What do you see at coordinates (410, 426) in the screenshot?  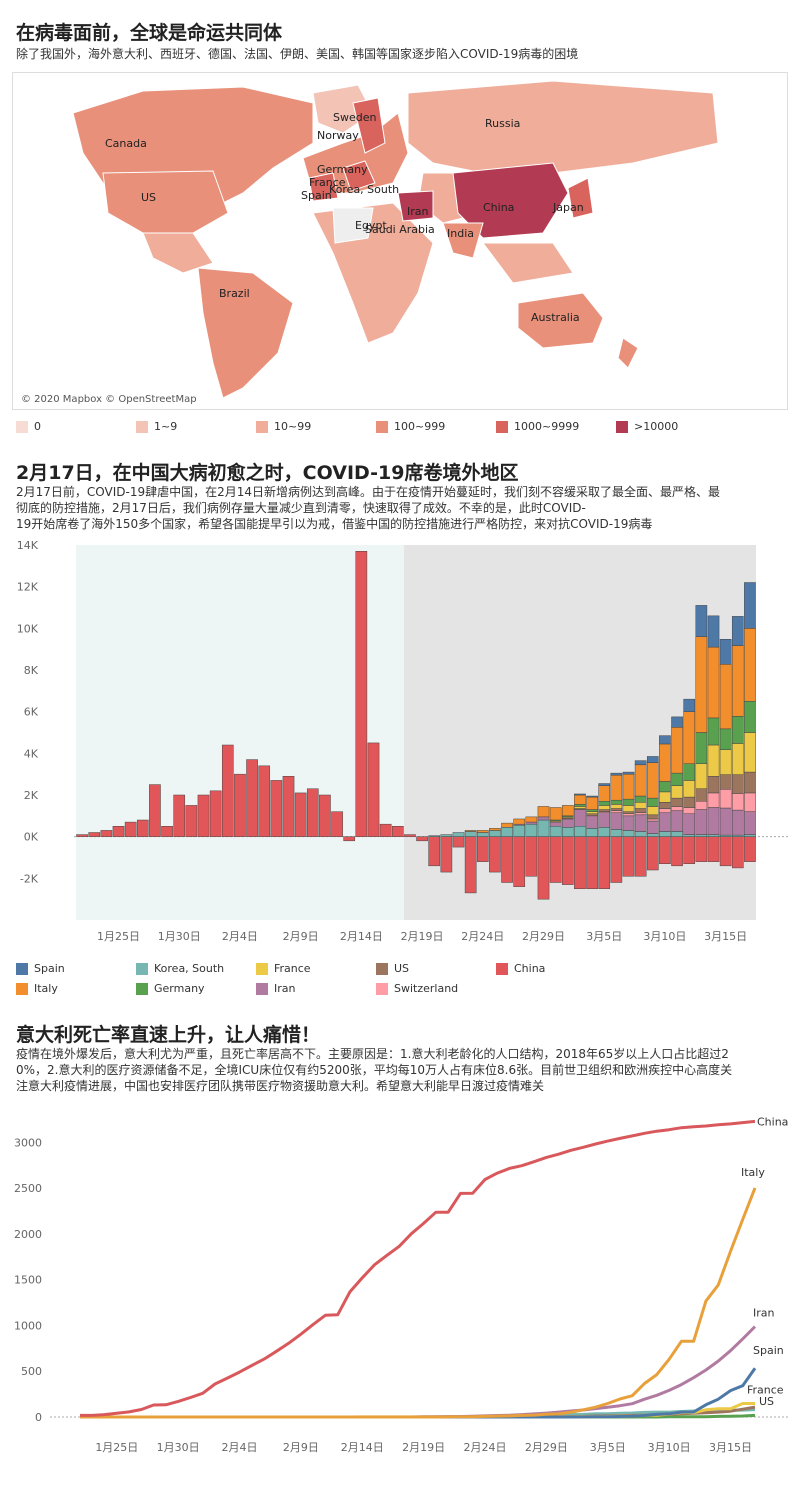 I see `map-legend-item: 100~999` at bounding box center [410, 426].